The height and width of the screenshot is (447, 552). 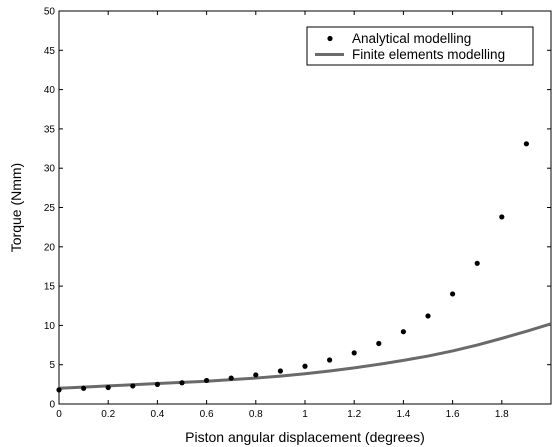 I want to click on y-tick-label: 45, so click(x=50, y=51).